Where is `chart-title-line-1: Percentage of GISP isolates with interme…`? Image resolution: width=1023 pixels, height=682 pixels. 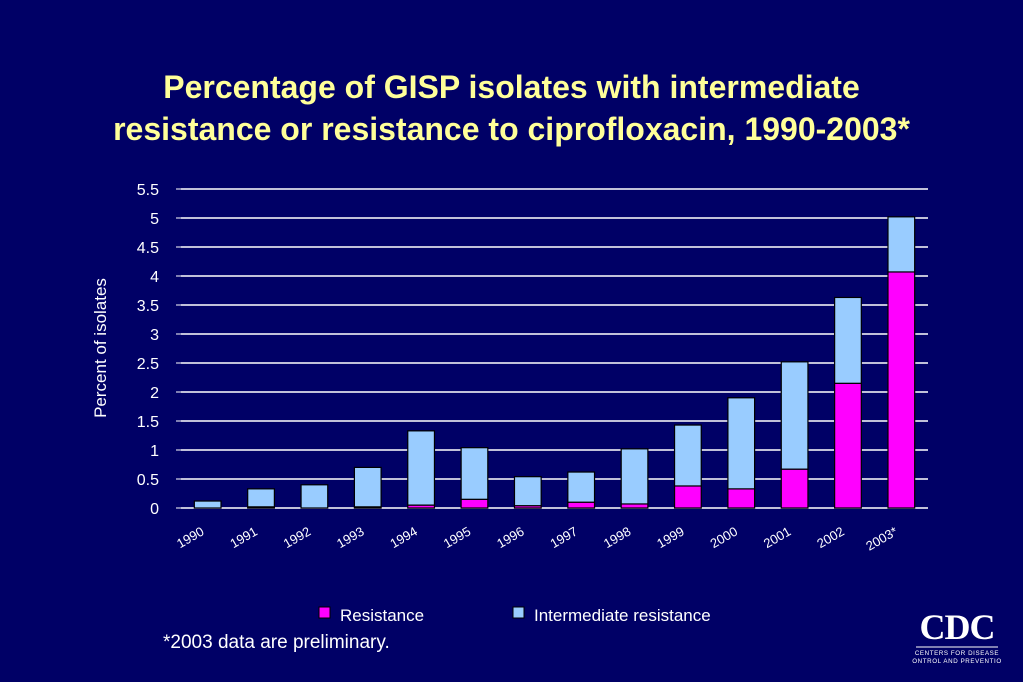
chart-title-line-1: Percentage of GISP isolates with interme… is located at coordinates (511, 87).